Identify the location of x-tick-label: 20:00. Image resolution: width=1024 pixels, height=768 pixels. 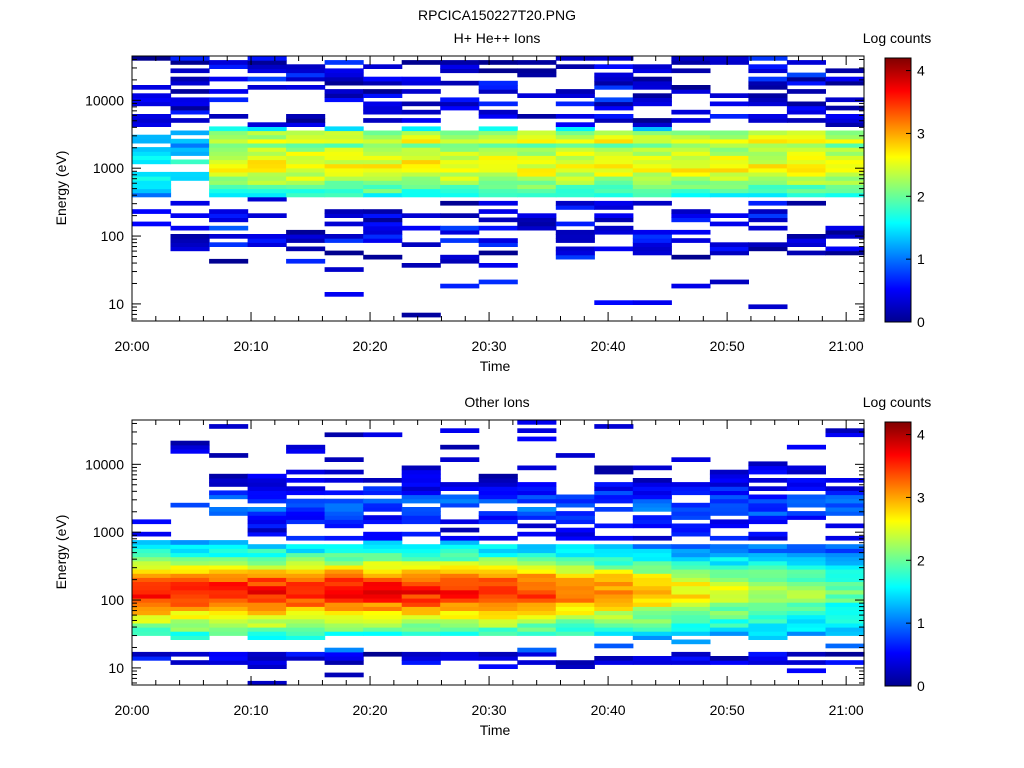
(131, 710).